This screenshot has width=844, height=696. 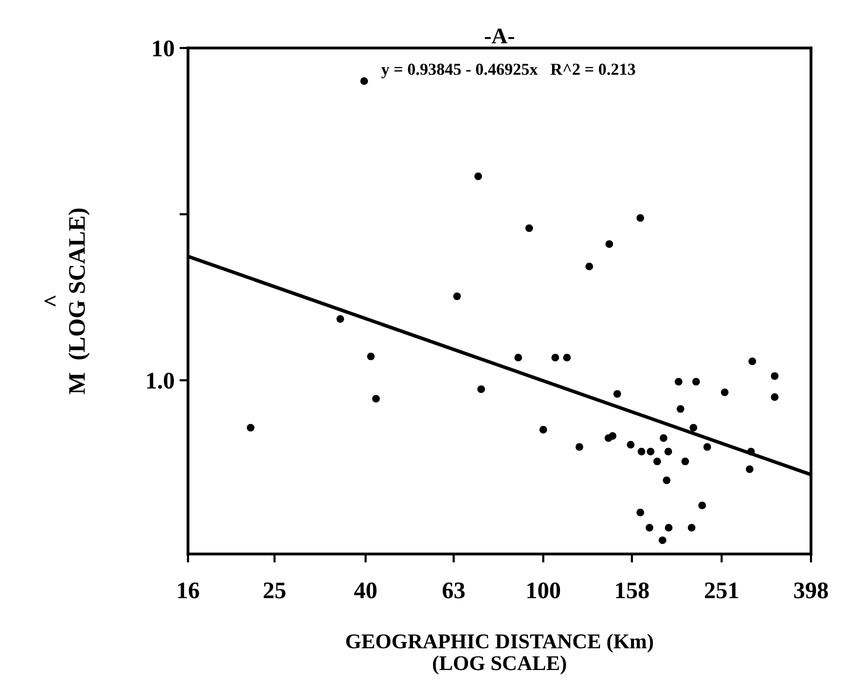 What do you see at coordinates (67, 301) in the screenshot?
I see `y-axis-title: ^ M (LOG SCALE)` at bounding box center [67, 301].